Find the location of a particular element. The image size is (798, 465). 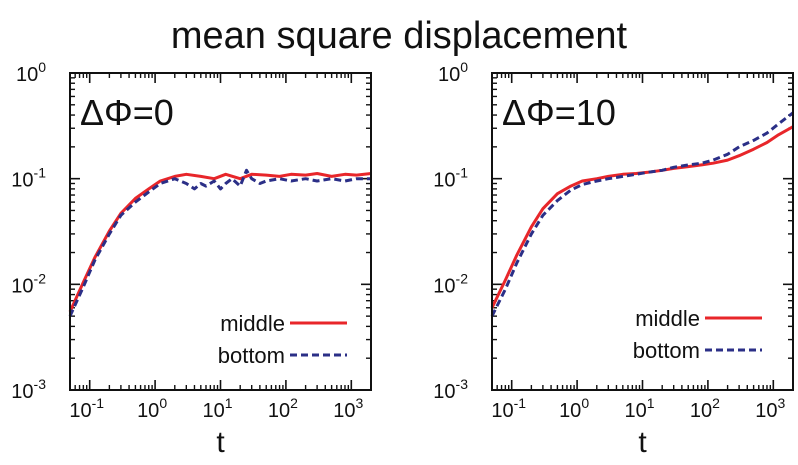

panel-annotation: ΔΦ=0 is located at coordinates (127, 112).